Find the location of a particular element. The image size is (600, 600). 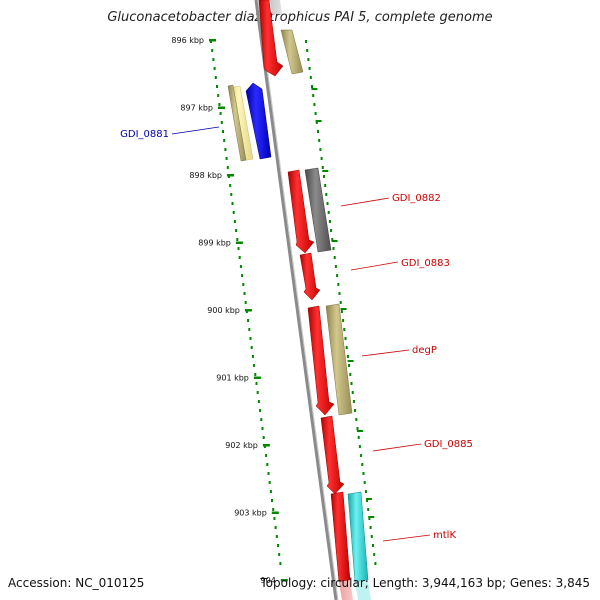

scale-tick-label: 902 kbp is located at coordinates (241, 445).